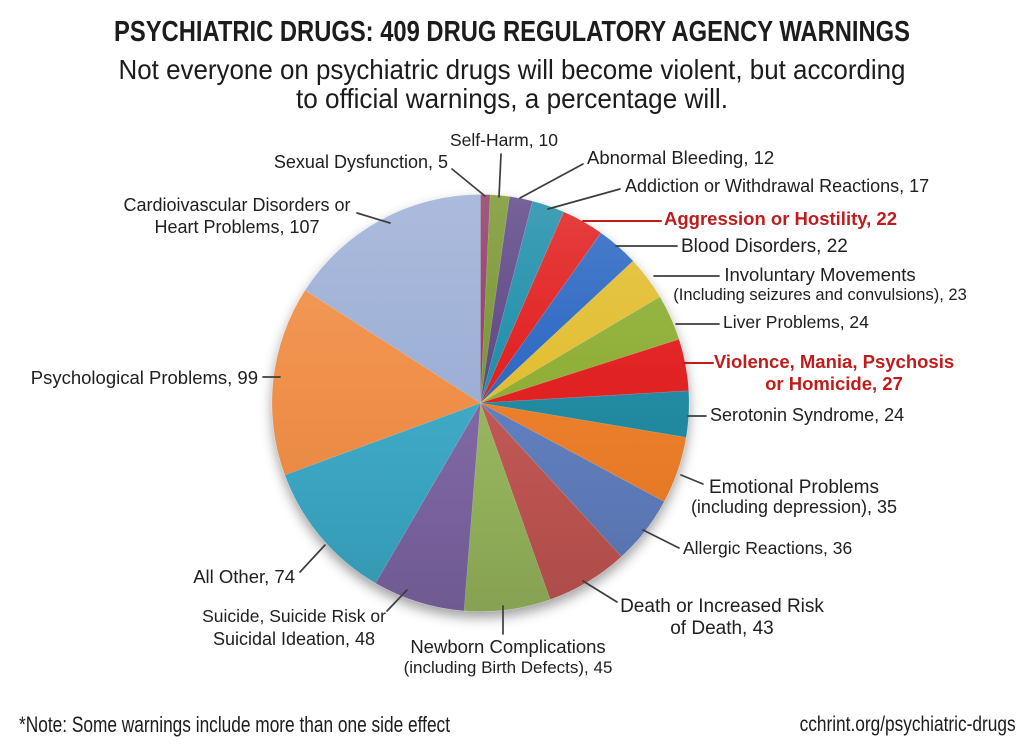 This screenshot has height=747, width=1024. Describe the element at coordinates (504, 140) in the screenshot. I see `slice-label-self-harm: Self-Harm, 10` at that location.